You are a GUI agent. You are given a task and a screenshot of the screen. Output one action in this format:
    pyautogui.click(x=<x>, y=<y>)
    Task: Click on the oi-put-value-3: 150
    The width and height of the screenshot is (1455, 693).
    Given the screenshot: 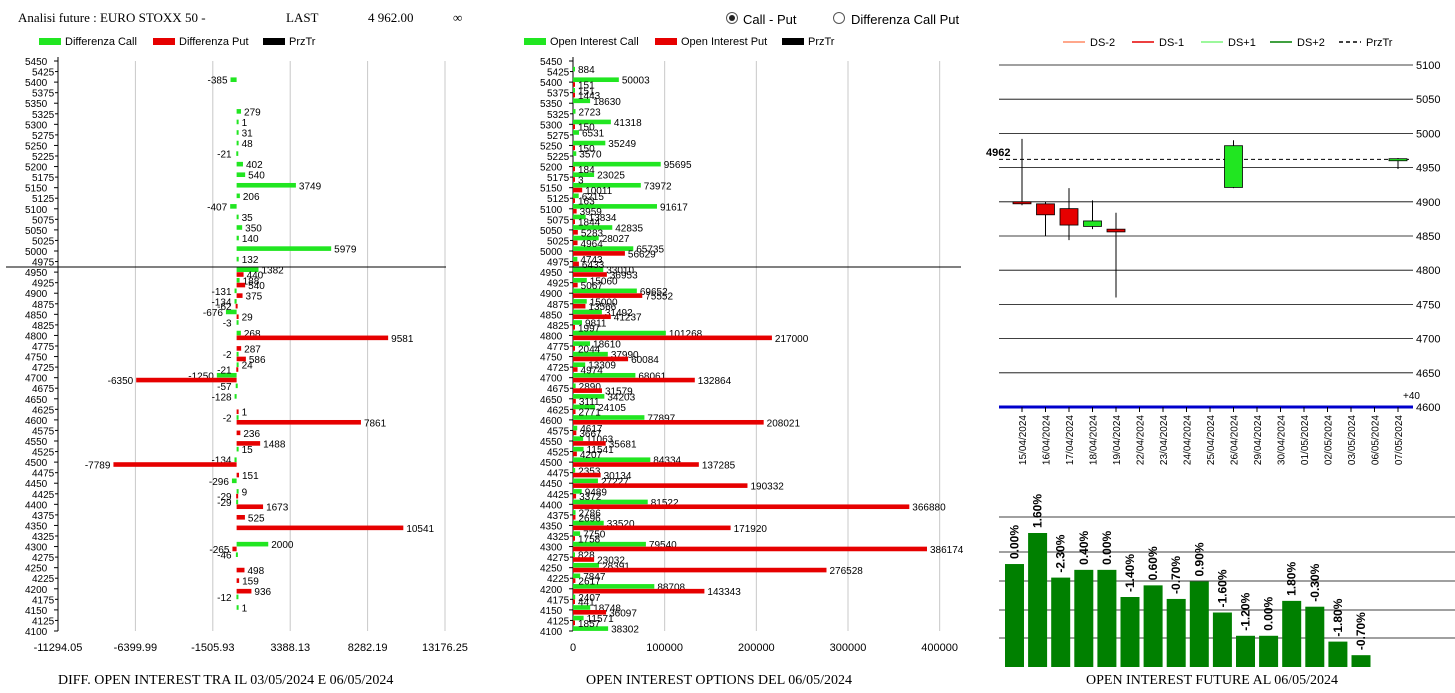 What is the action you would take?
    pyautogui.click(x=586, y=149)
    